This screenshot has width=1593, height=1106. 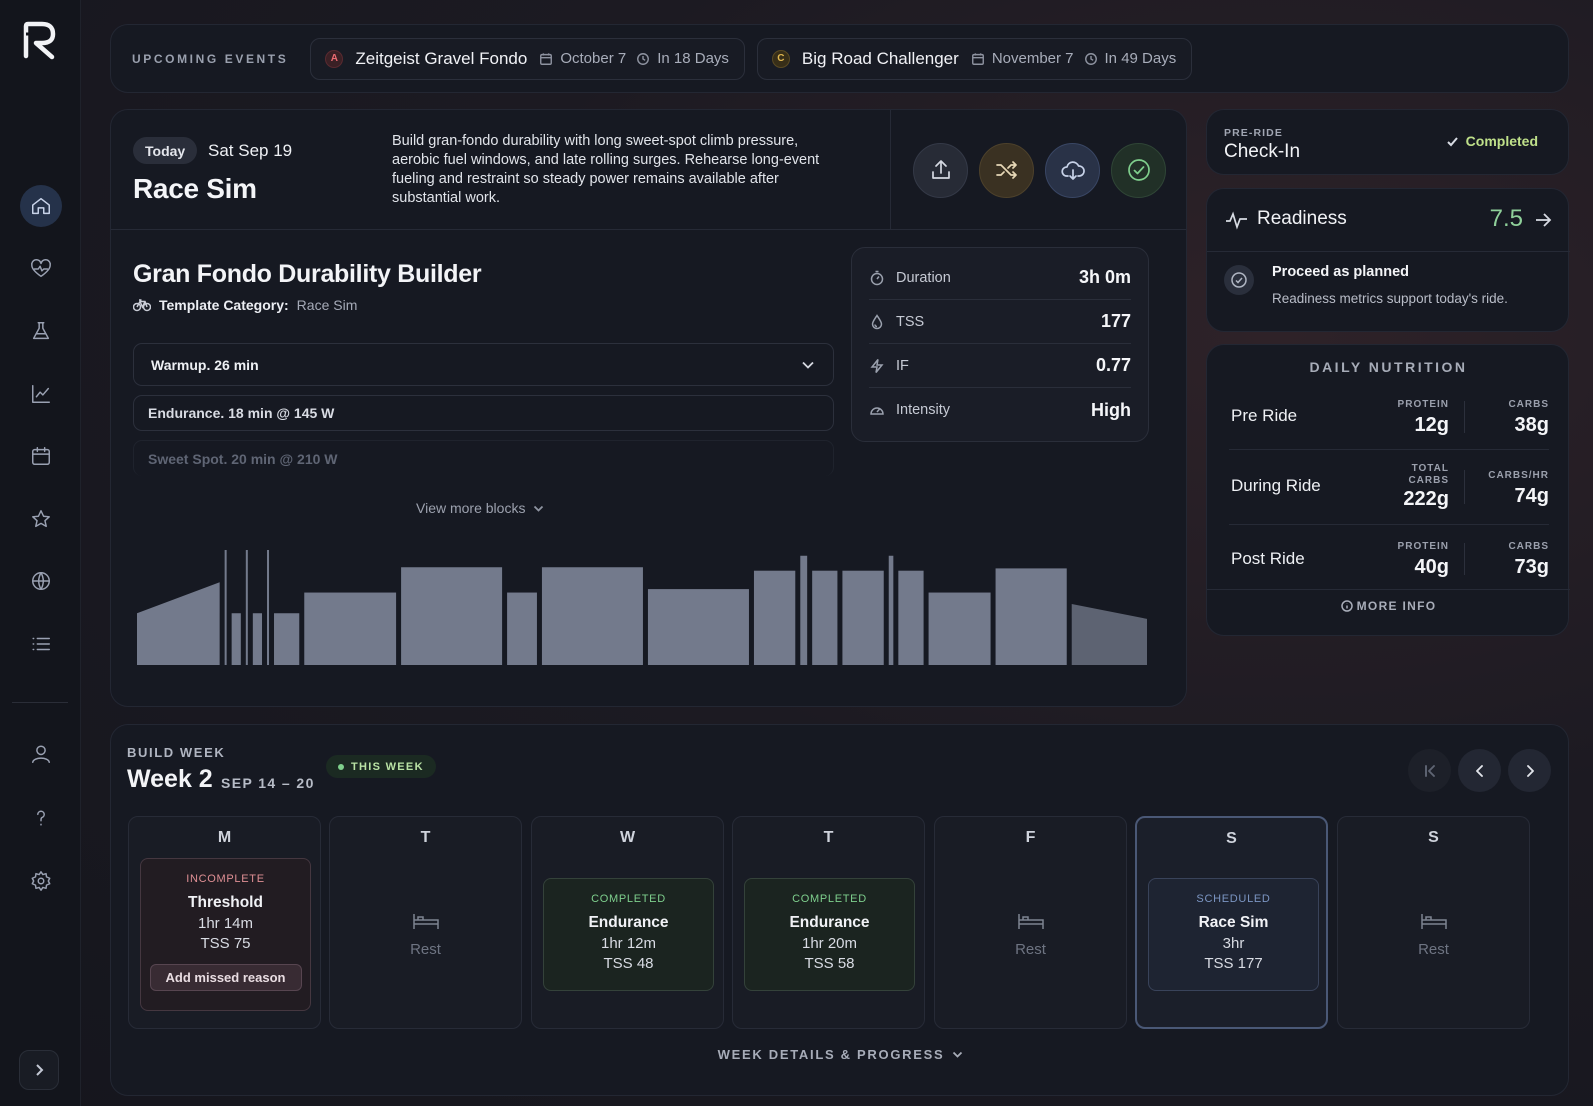 What do you see at coordinates (425, 922) in the screenshot?
I see `day-column-tuesday: T Rest` at bounding box center [425, 922].